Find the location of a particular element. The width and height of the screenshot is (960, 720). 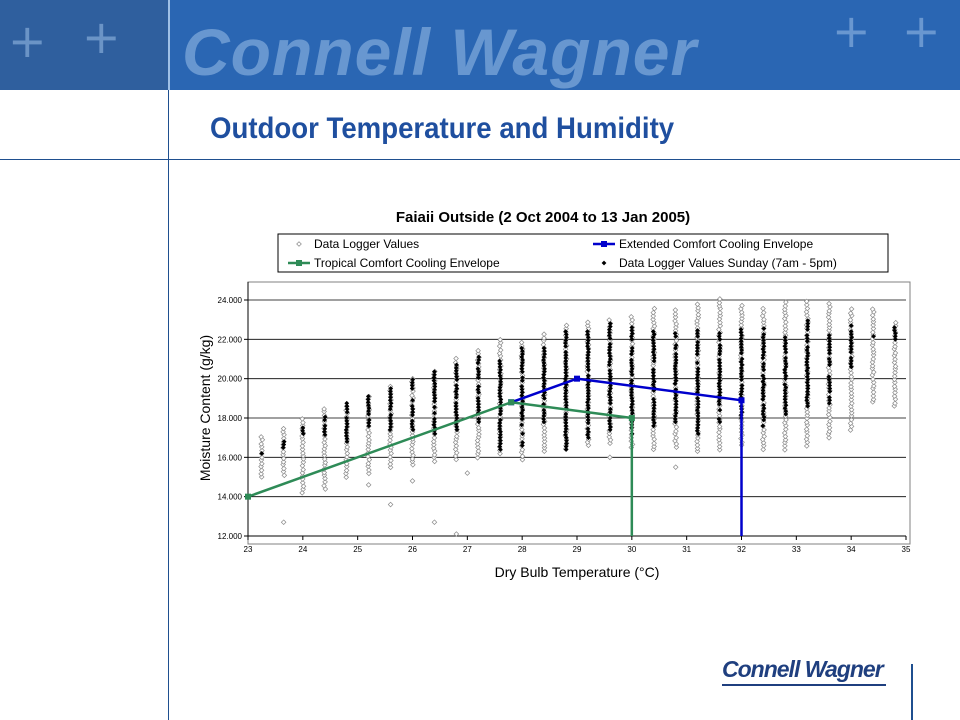

left-divider-line is located at coordinates (168, 405).